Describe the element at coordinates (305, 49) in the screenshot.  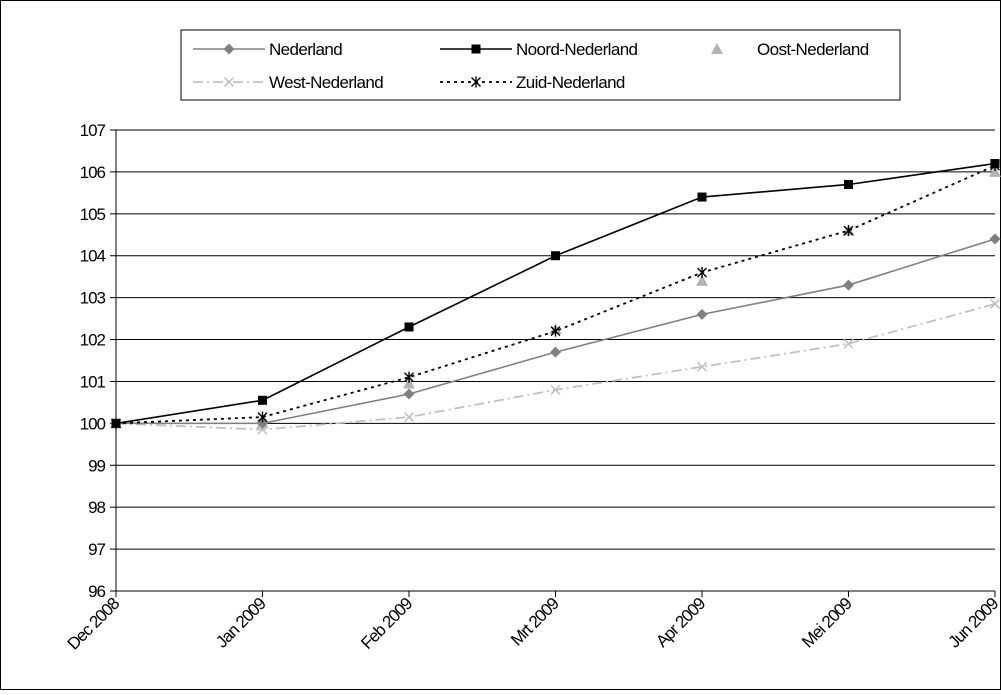
I see `legend-label: Nederland` at that location.